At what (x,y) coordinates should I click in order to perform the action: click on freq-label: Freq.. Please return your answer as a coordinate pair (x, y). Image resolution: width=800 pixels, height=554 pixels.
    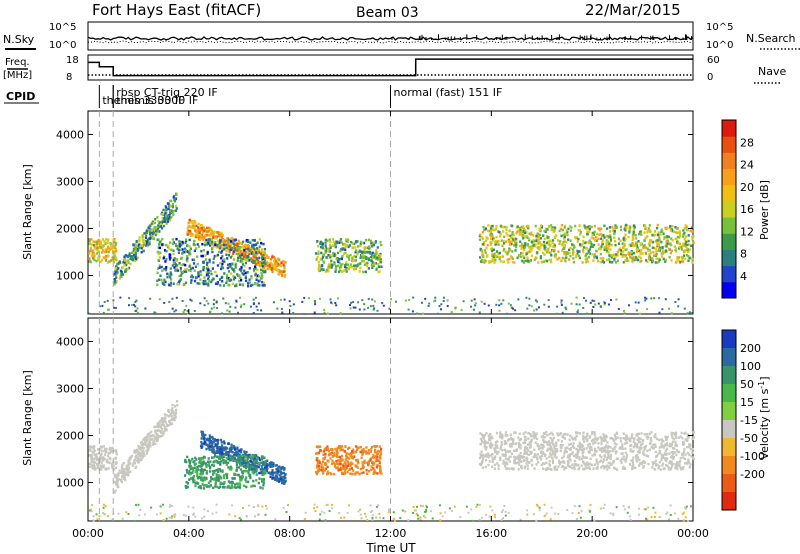
    Looking at the image, I should click on (17, 62).